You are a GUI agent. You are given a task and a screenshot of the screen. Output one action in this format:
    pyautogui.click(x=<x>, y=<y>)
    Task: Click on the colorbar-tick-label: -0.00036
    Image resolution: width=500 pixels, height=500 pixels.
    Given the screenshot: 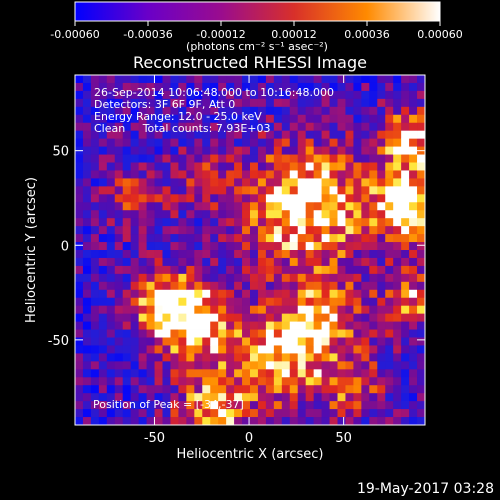 What is the action you would take?
    pyautogui.click(x=147, y=34)
    